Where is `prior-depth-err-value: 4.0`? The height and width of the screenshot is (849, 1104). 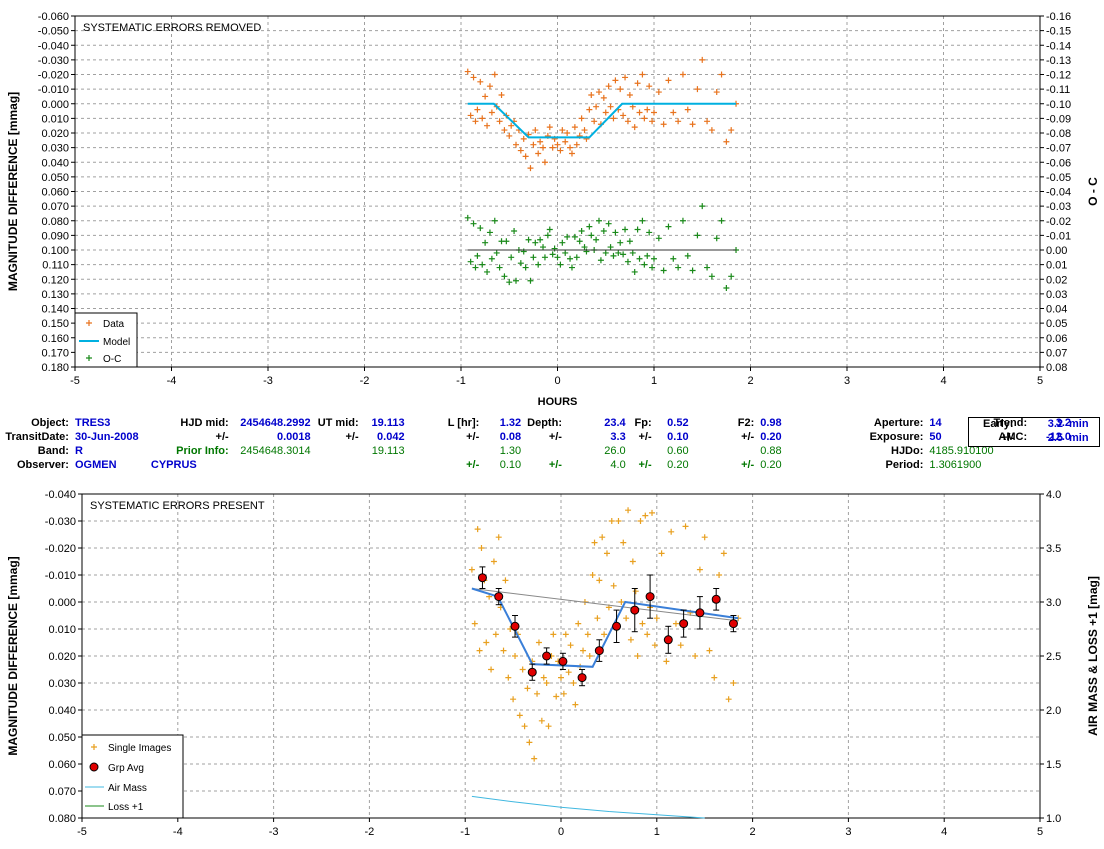
prior-depth-err-value: 4.0 is located at coordinates (618, 465).